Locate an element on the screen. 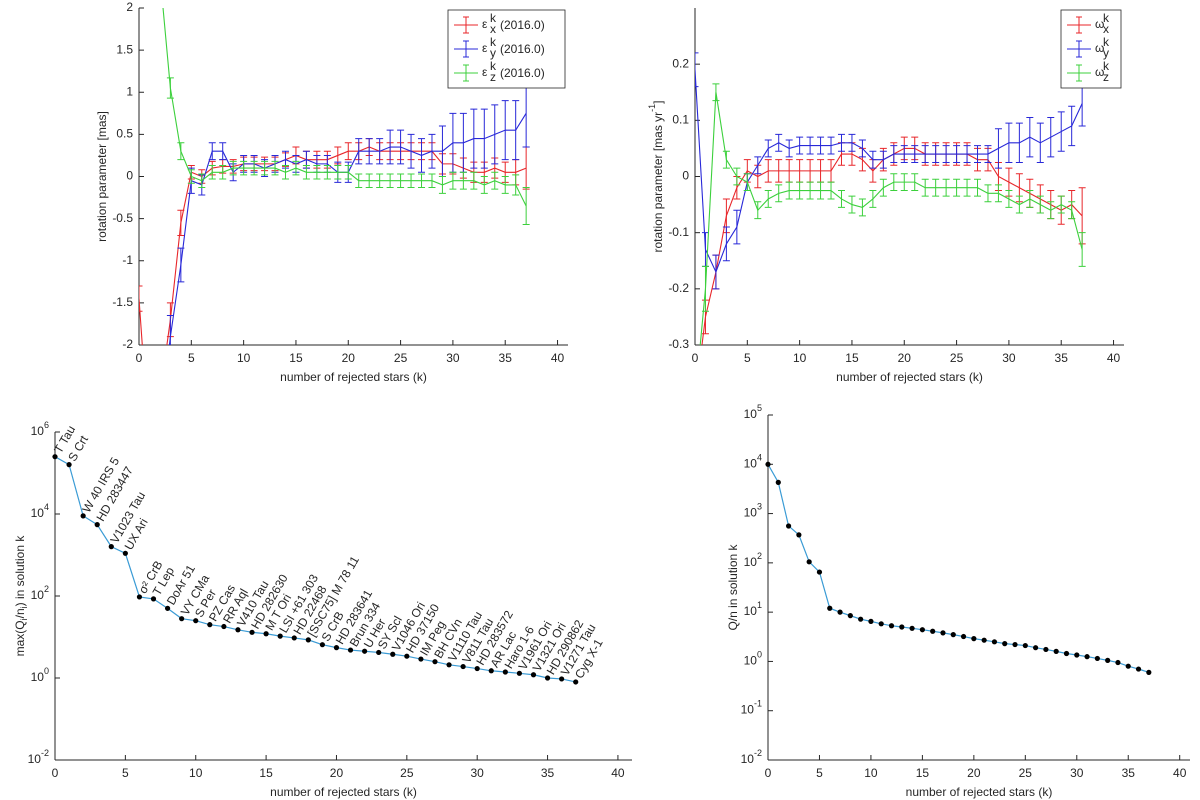  y-tick-label: -0.2 is located at coordinates (678, 288).